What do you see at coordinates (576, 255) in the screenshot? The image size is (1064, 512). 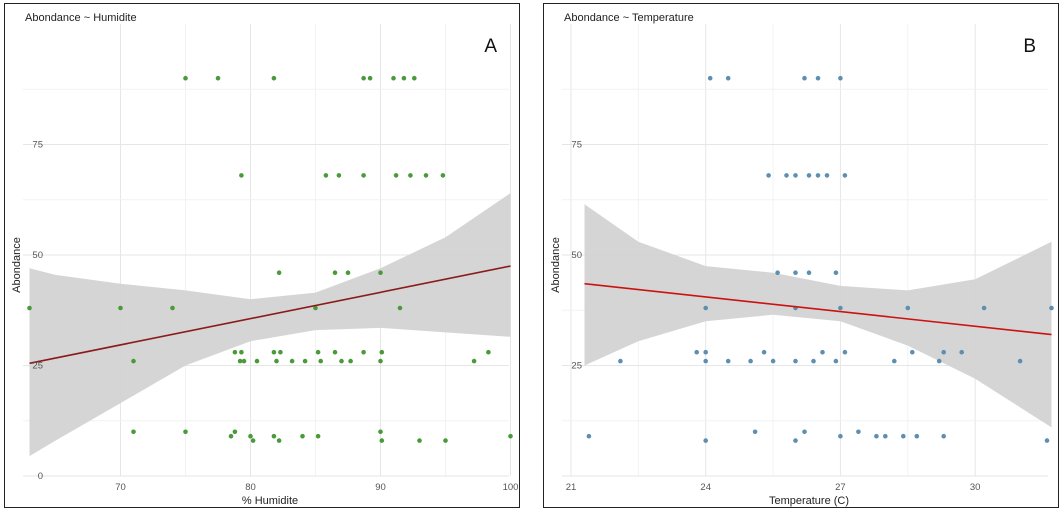 I see `y-tick-label: 50` at bounding box center [576, 255].